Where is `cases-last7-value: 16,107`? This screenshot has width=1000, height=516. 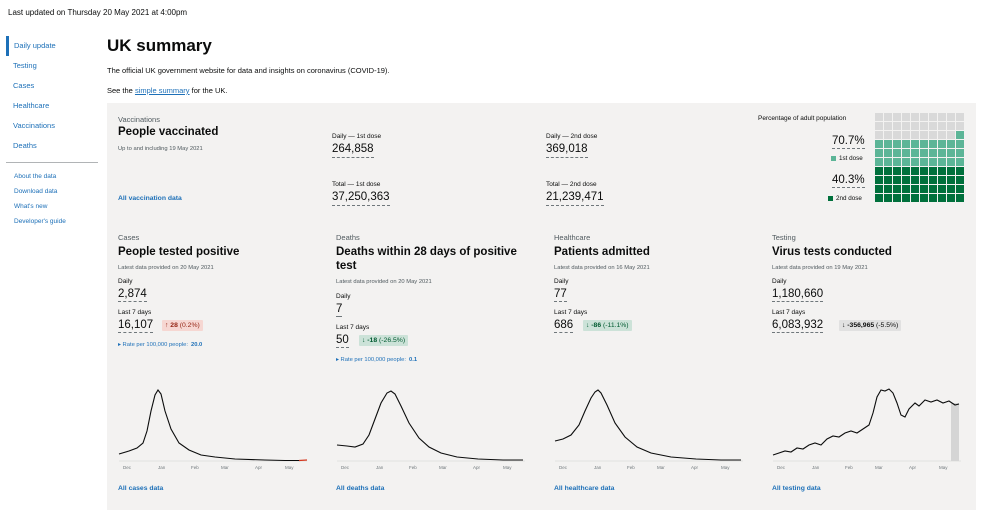
cases-last7-value: 16,107 is located at coordinates (136, 326).